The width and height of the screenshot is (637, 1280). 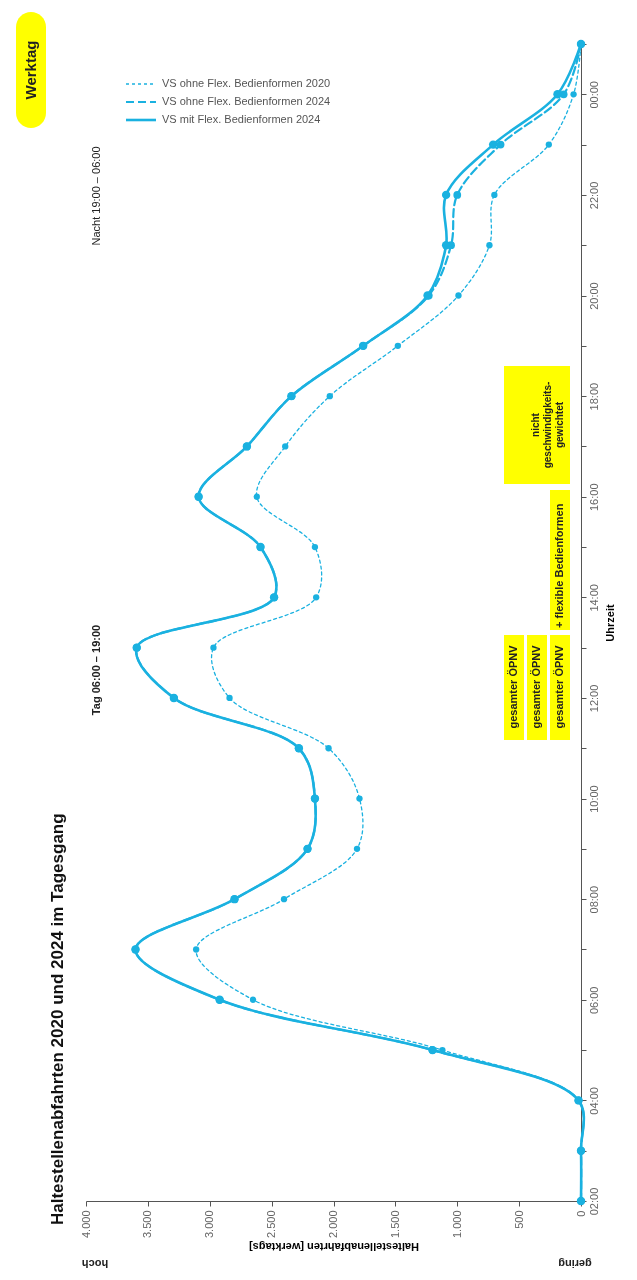 What do you see at coordinates (580, 1213) in the screenshot?
I see `x-tick-label: 0` at bounding box center [580, 1213].